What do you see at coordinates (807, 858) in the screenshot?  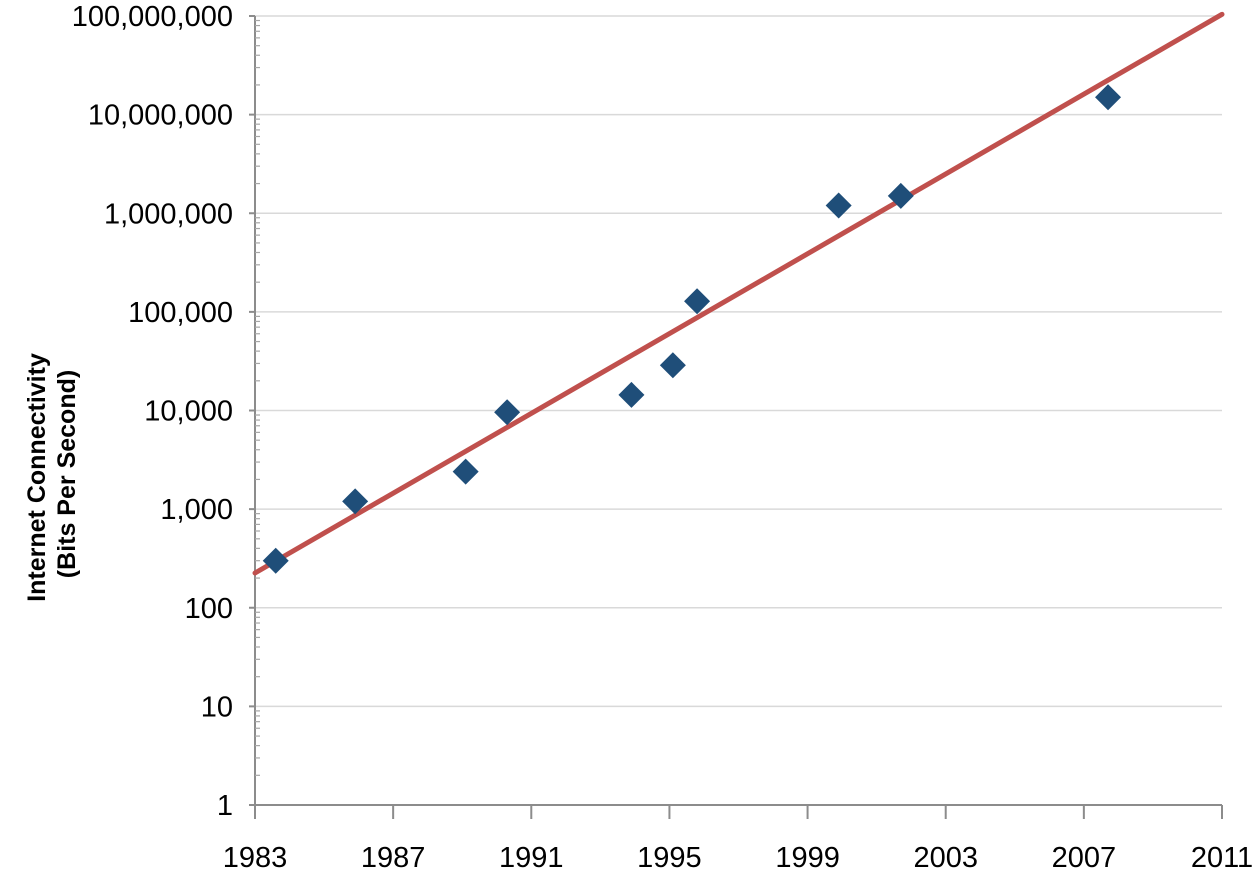 I see `x-tick-label: 1999` at bounding box center [807, 858].